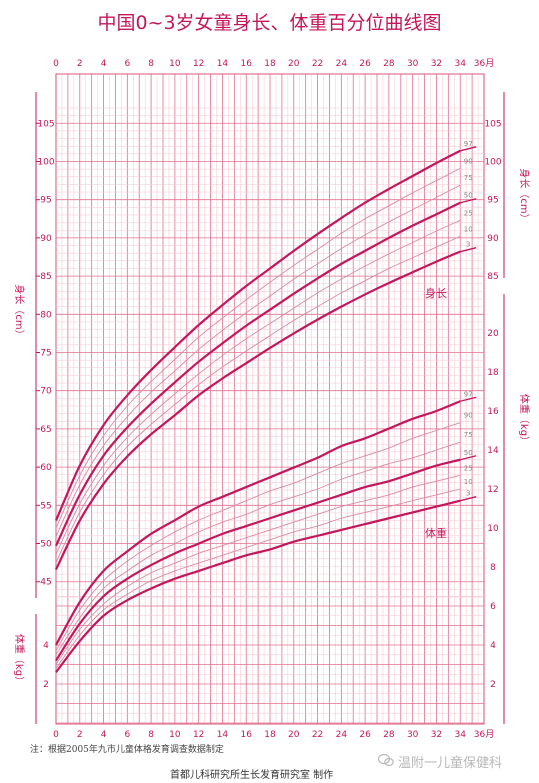 The image size is (539, 783). What do you see at coordinates (19, 311) in the screenshot?
I see `y-axis-title-length-left: 身长（cm）` at bounding box center [19, 311].